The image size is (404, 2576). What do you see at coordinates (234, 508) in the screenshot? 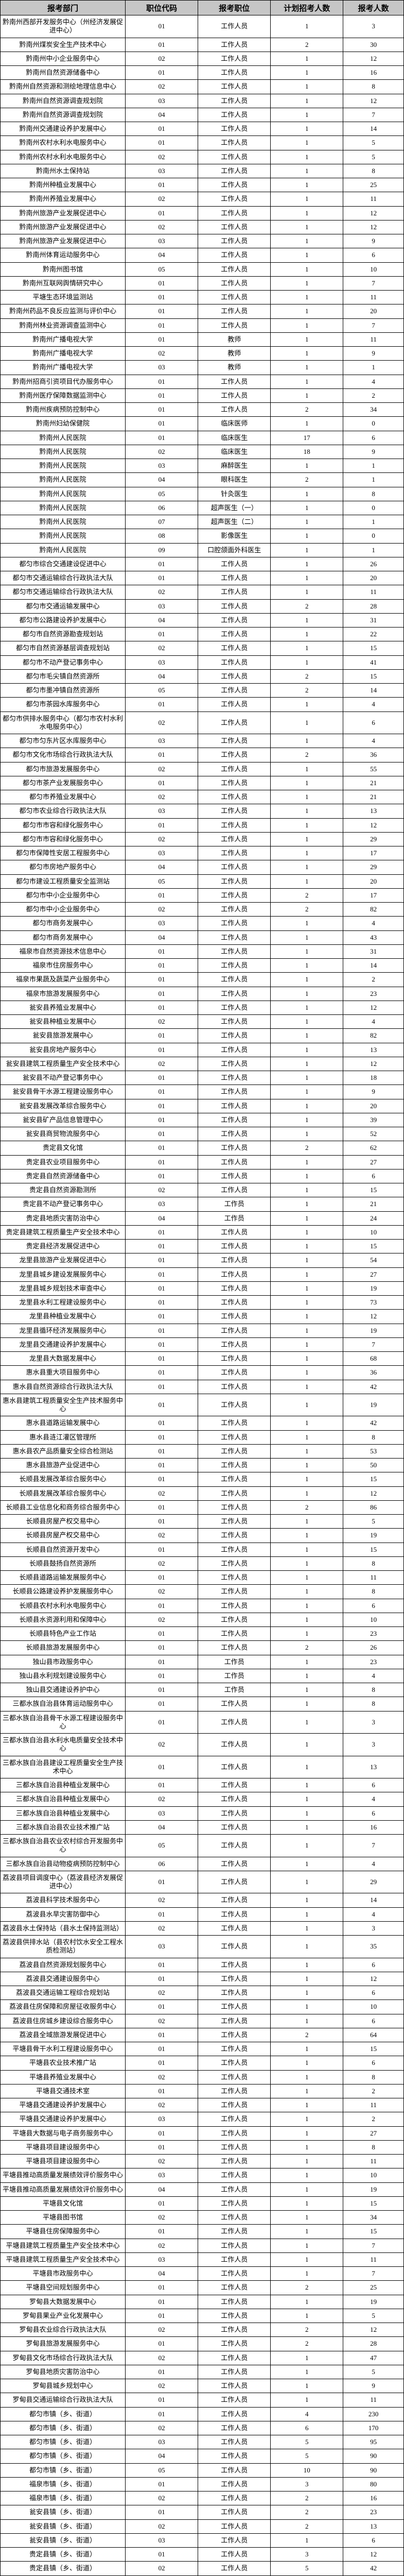
I see `position-cell: 超声医生（一）` at bounding box center [234, 508].